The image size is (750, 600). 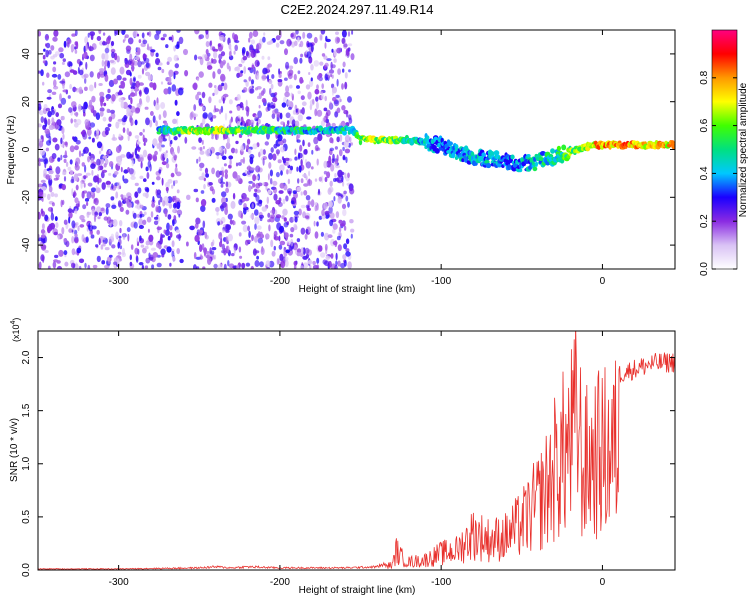 What do you see at coordinates (441, 582) in the screenshot?
I see `x-tick-label: -100` at bounding box center [441, 582].